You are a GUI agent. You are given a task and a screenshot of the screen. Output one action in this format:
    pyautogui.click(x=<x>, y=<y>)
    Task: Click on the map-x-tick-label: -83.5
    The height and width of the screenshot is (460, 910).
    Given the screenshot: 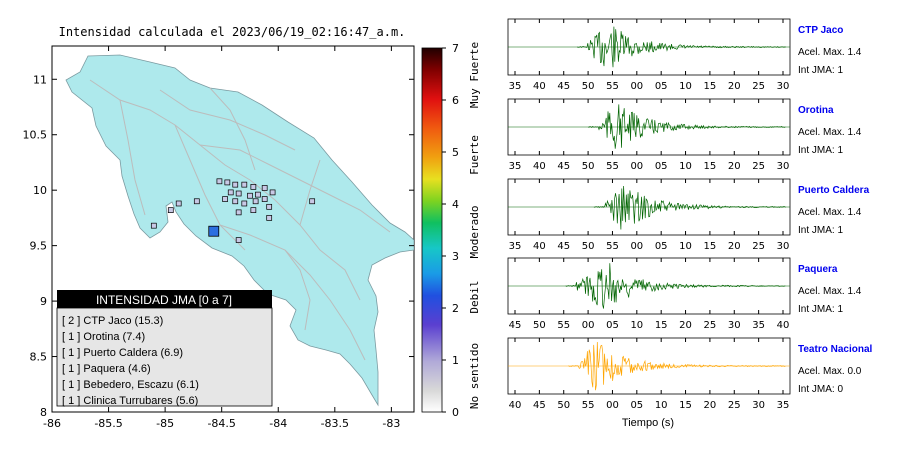 What is the action you would take?
    pyautogui.click(x=335, y=423)
    